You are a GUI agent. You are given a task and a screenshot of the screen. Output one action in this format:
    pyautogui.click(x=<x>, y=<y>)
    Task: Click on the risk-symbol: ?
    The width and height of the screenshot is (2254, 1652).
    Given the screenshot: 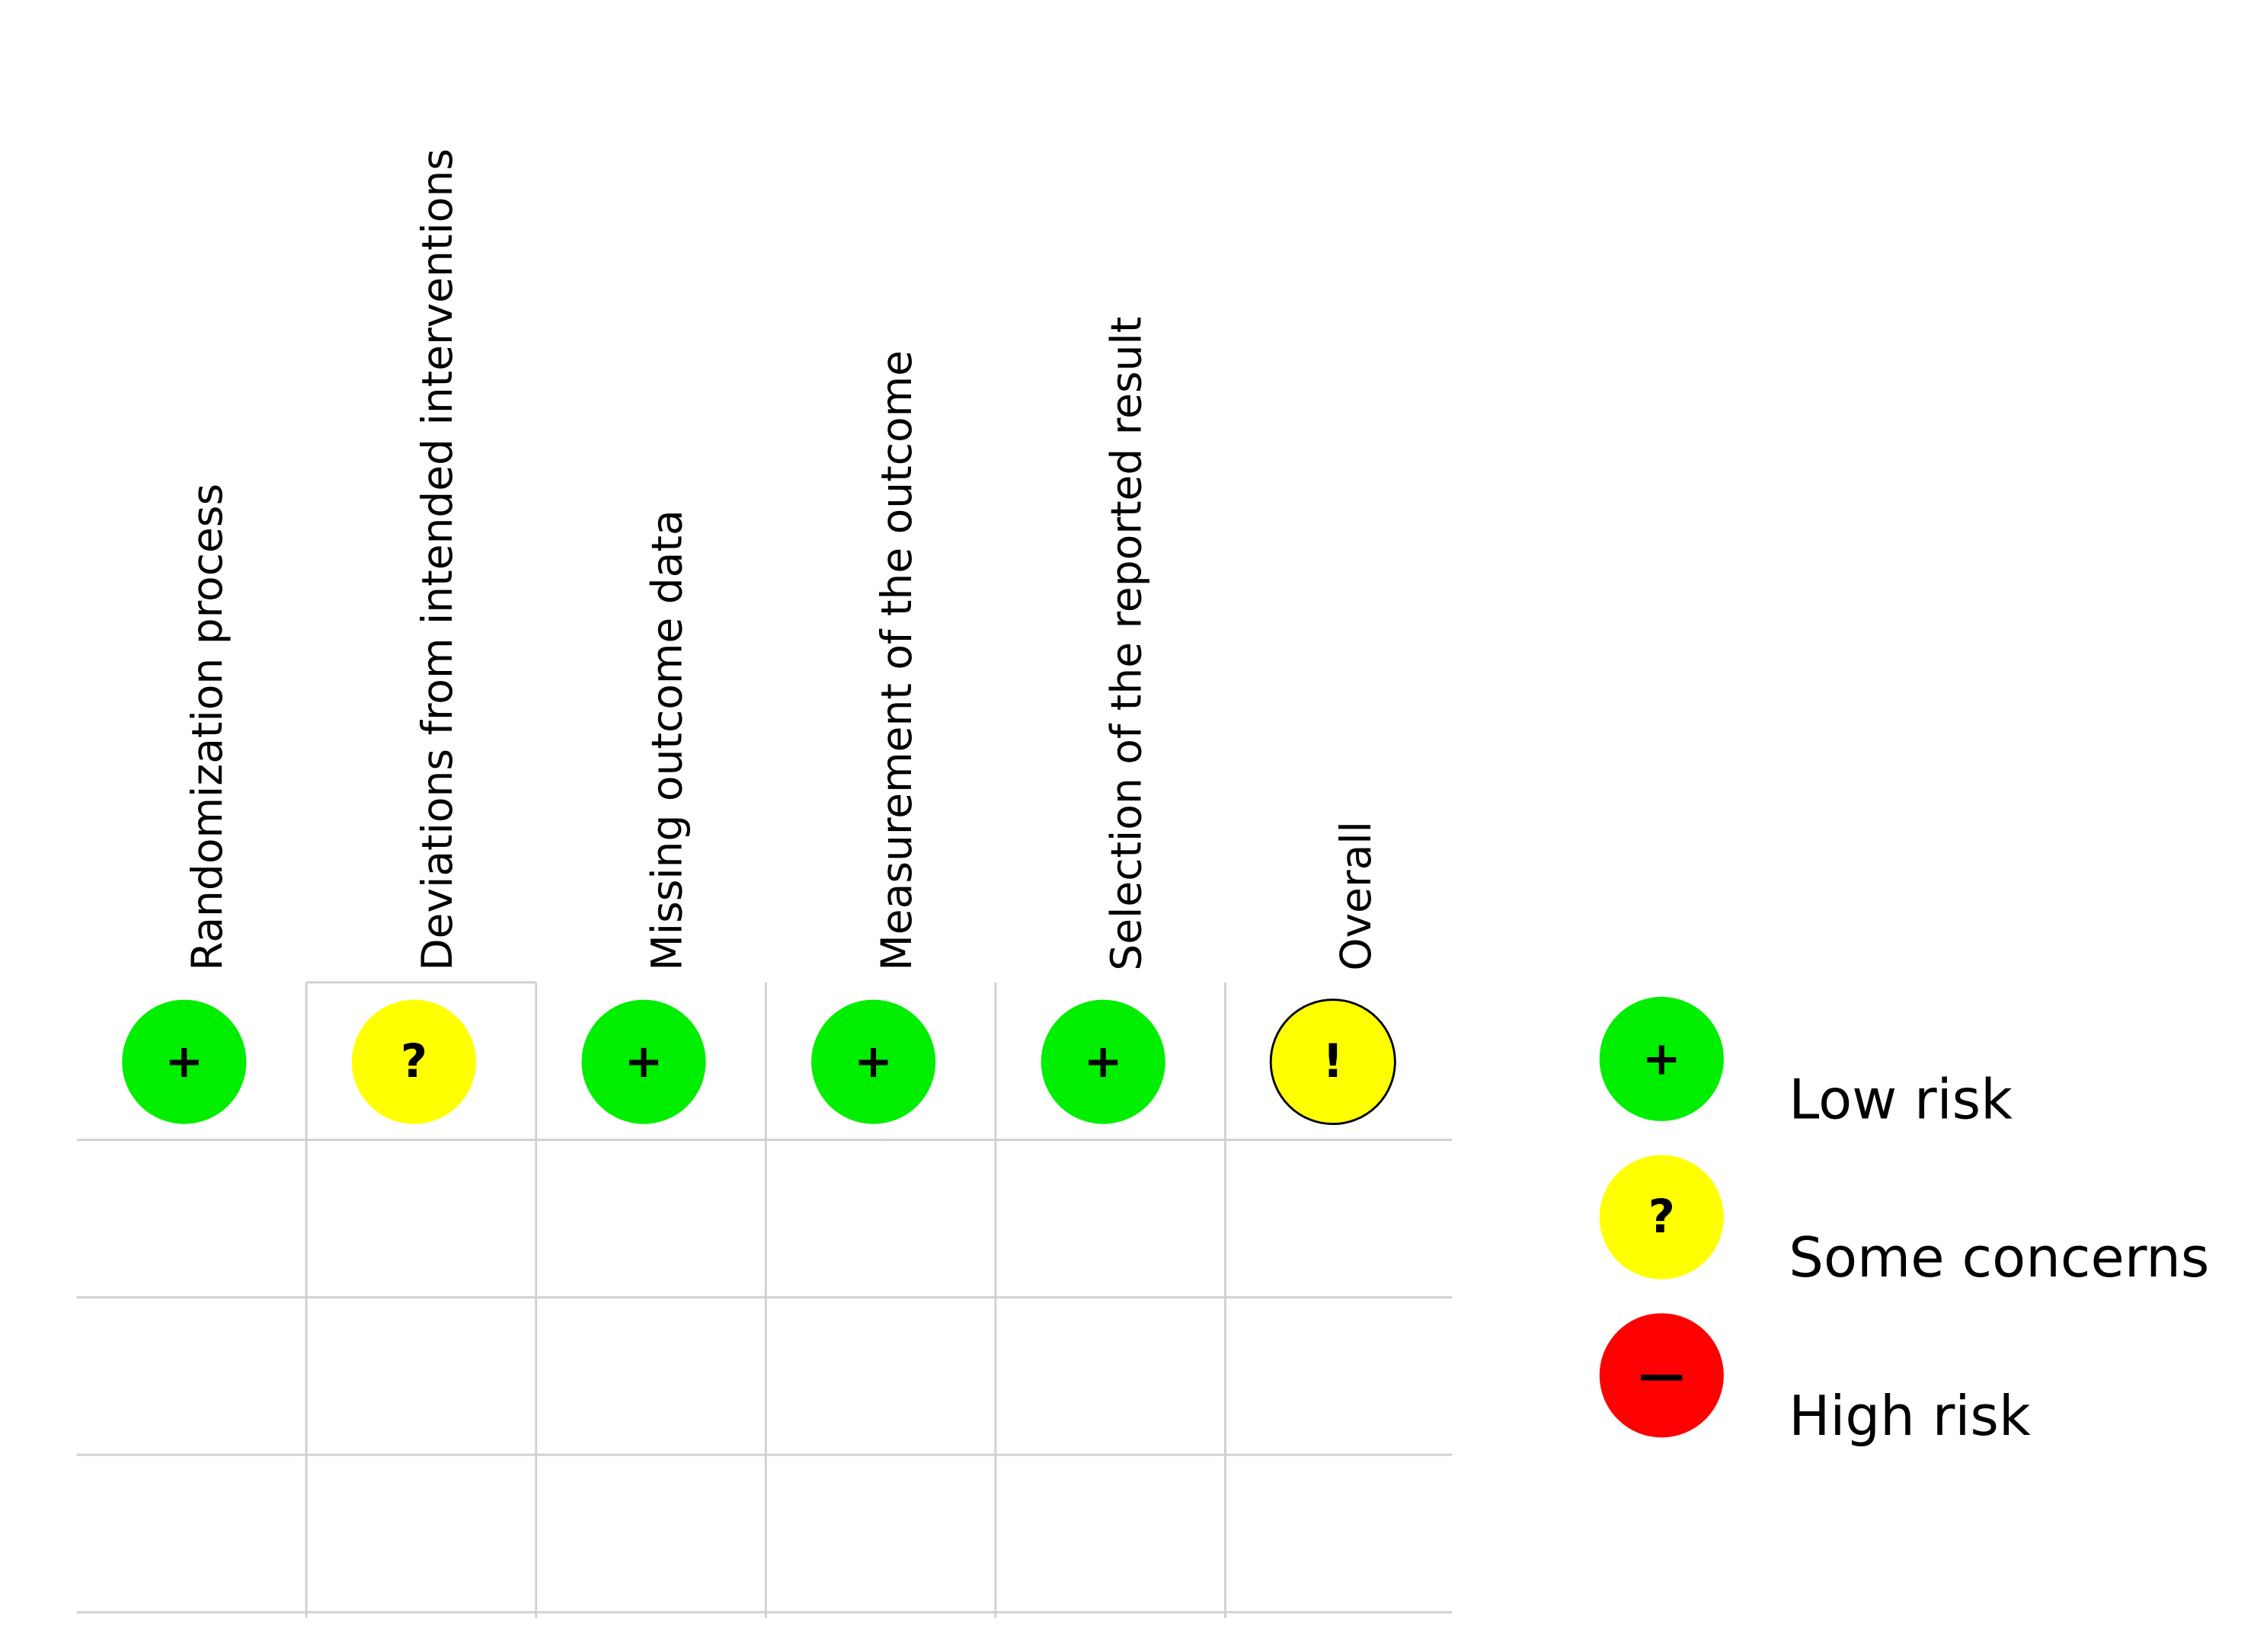 What is the action you would take?
    pyautogui.click(x=414, y=1061)
    